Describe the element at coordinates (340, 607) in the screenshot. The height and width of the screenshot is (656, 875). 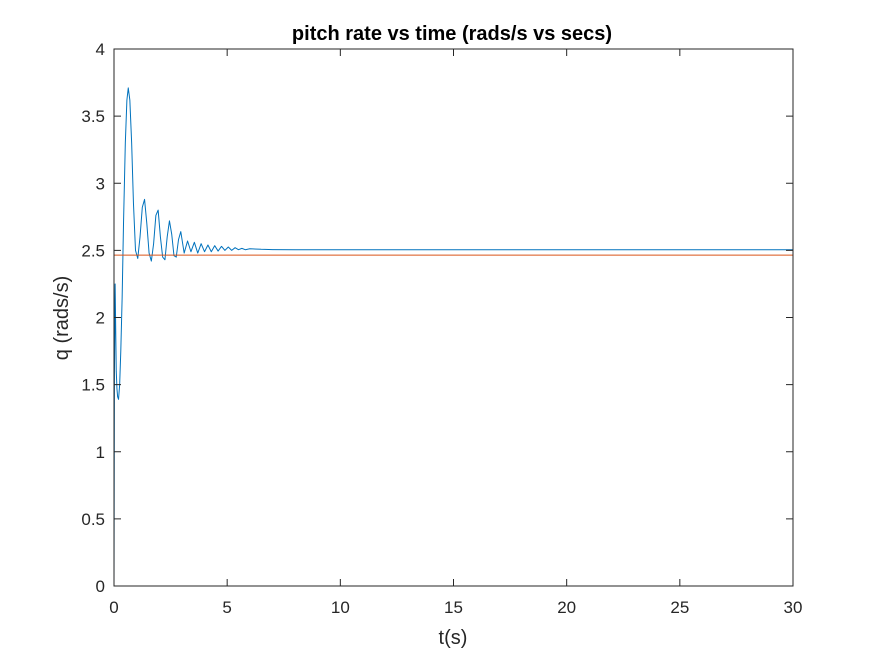
I see `x-tick-label: 10` at that location.